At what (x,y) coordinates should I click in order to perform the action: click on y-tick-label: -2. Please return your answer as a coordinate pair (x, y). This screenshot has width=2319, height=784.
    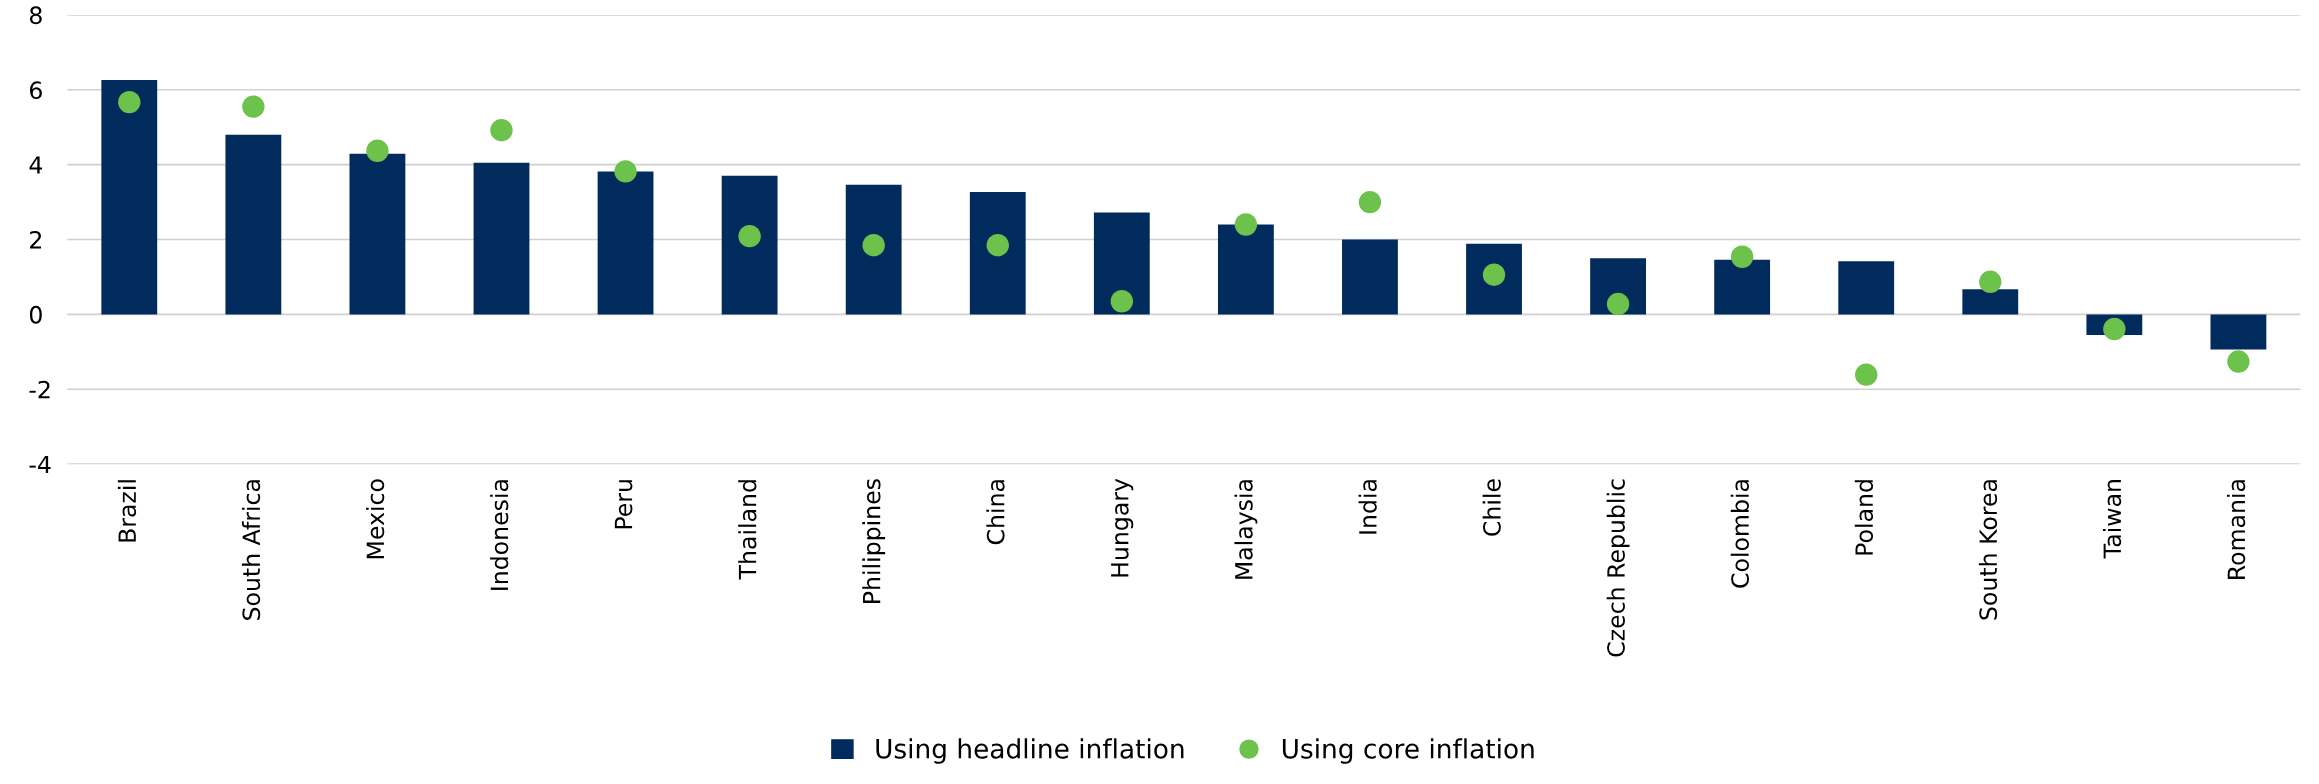
    Looking at the image, I should click on (39, 389).